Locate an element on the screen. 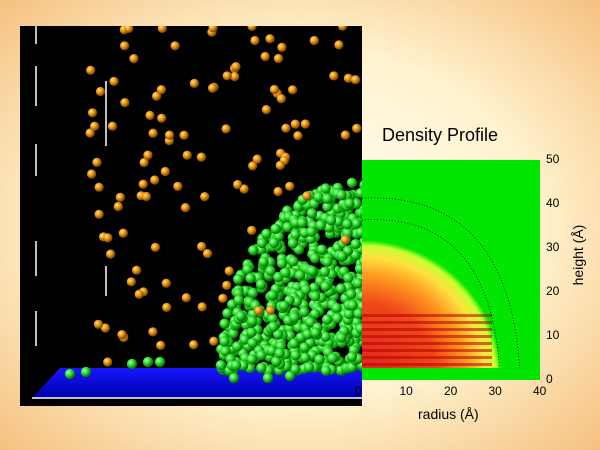 The height and width of the screenshot is (450, 600). x-tick-label: 30 is located at coordinates (495, 391).